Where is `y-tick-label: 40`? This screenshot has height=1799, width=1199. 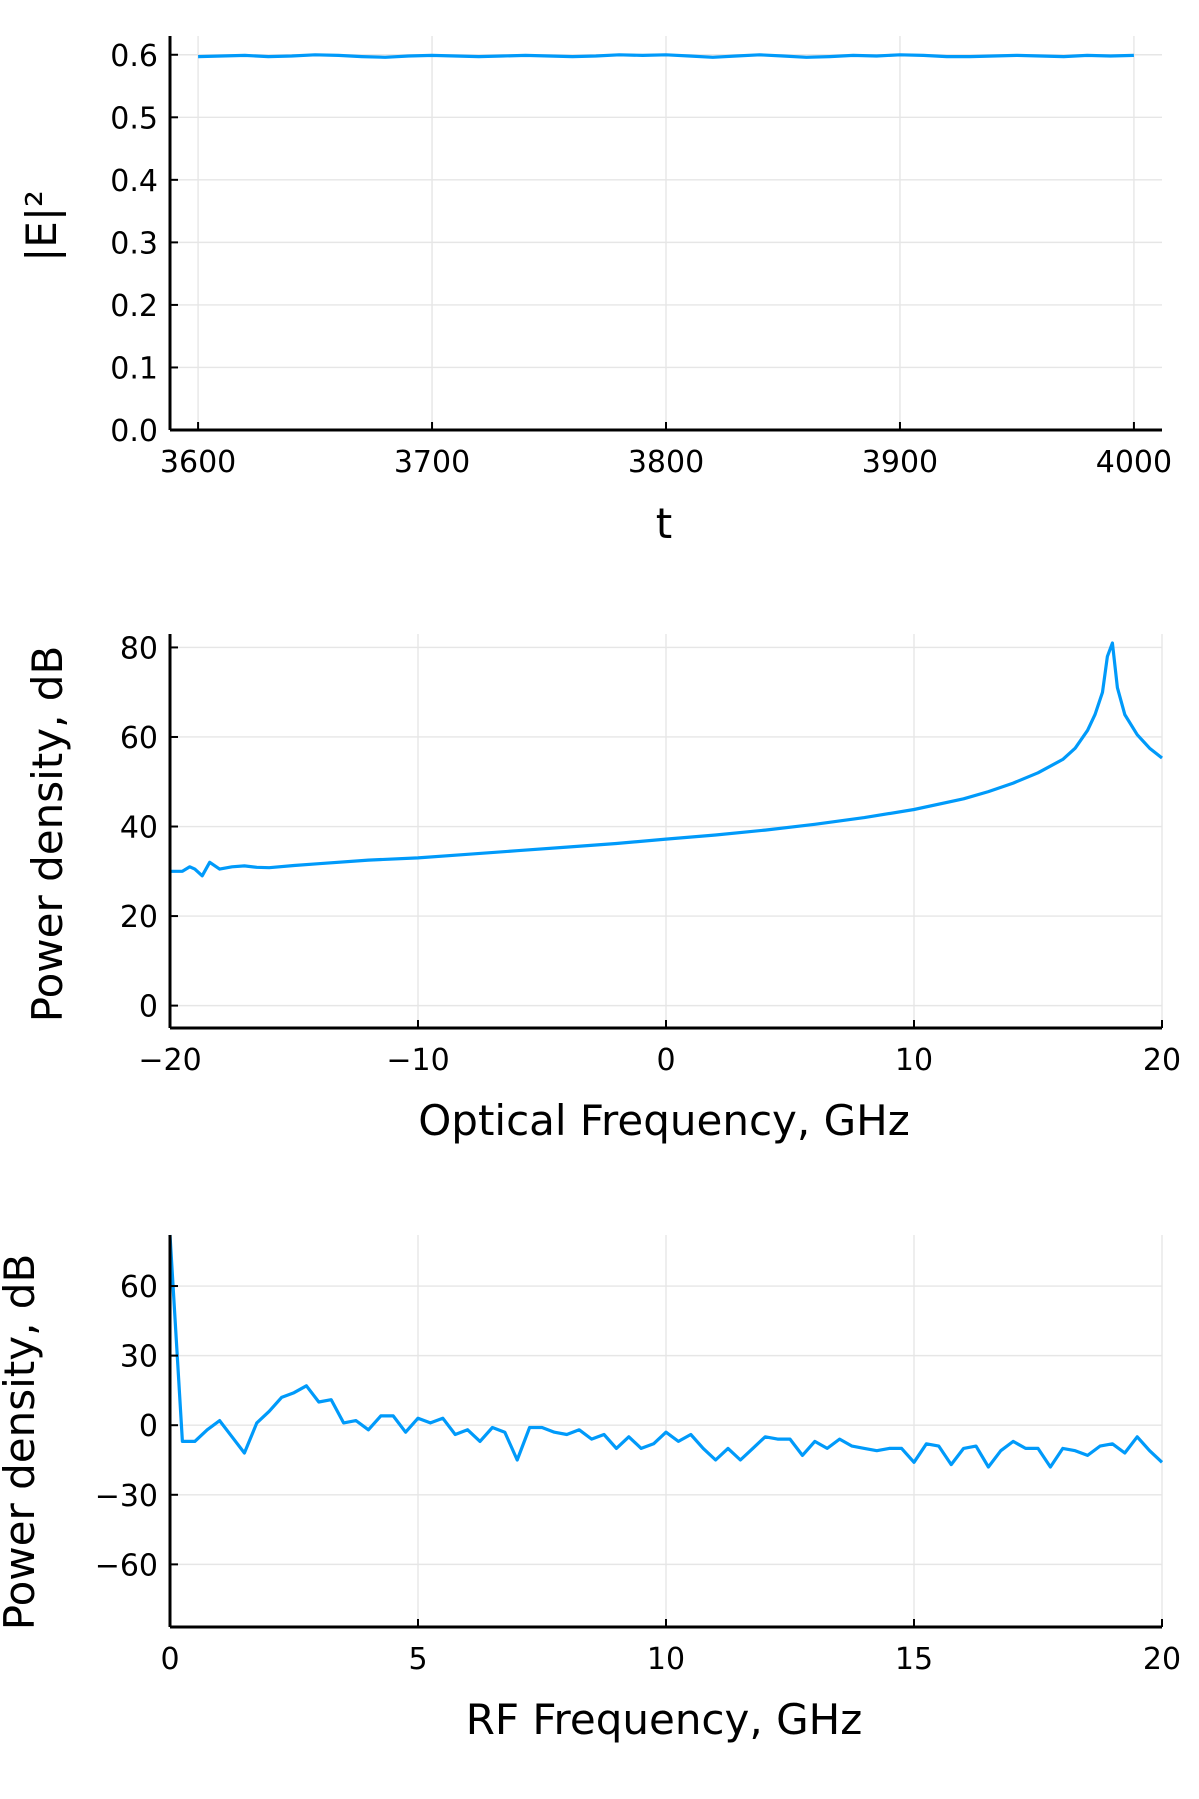 y-tick-label: 40 is located at coordinates (139, 828).